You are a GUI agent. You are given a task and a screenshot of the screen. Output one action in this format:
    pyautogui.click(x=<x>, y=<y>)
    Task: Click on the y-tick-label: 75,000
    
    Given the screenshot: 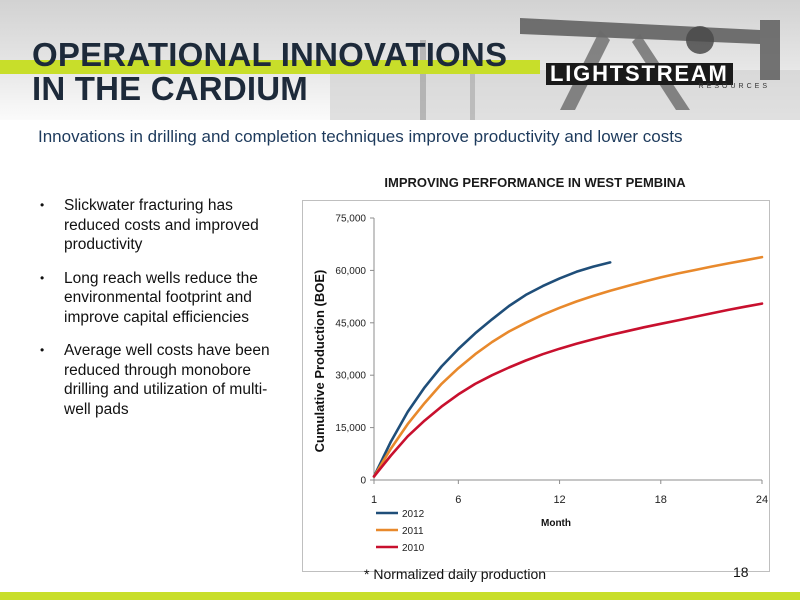 What is the action you would take?
    pyautogui.click(x=350, y=219)
    